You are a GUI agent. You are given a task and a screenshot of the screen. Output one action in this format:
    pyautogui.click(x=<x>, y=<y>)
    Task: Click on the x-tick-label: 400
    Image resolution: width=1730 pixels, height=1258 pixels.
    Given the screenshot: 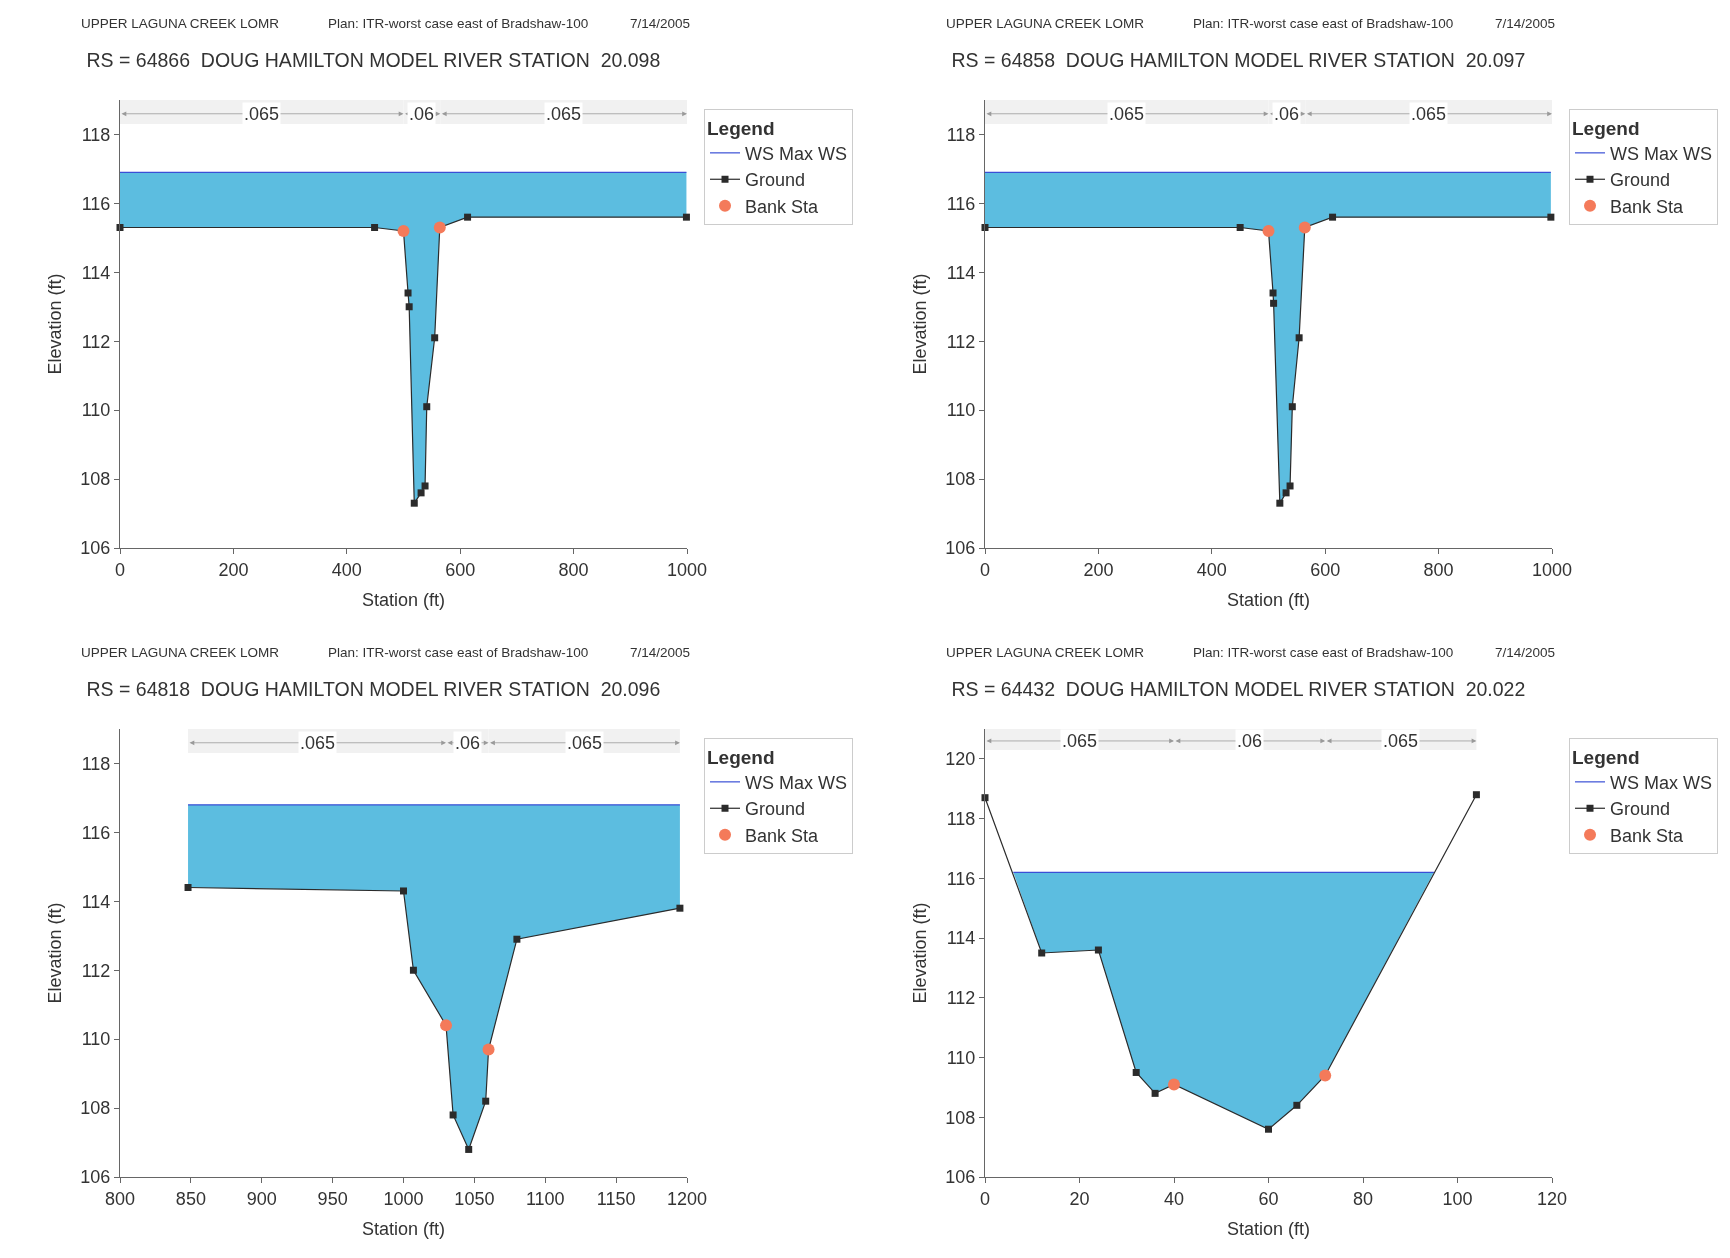 What is the action you would take?
    pyautogui.click(x=1211, y=569)
    